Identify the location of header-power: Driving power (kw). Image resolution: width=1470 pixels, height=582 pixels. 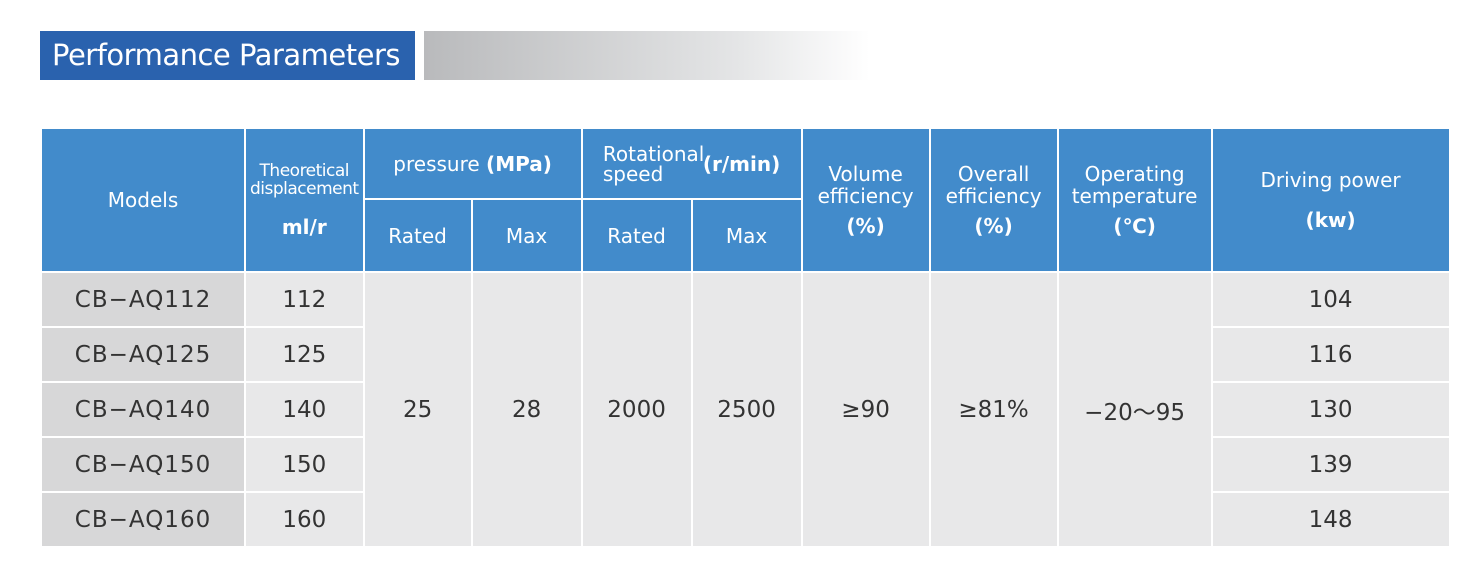
(1330, 200).